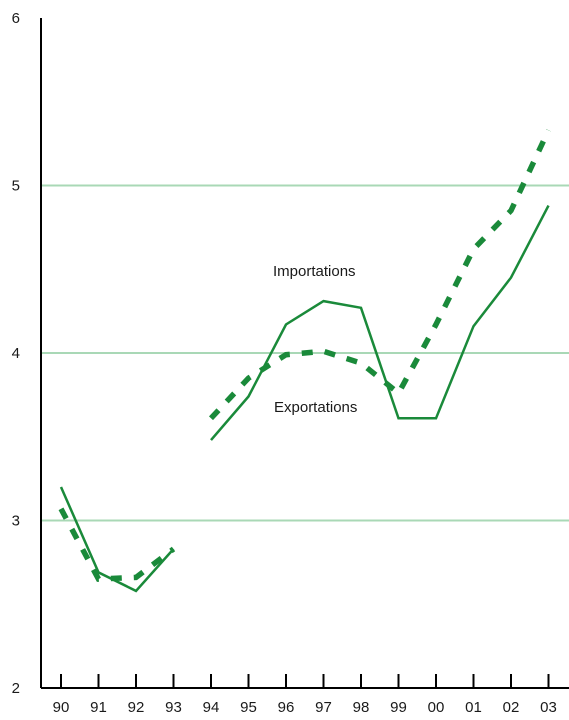 The height and width of the screenshot is (720, 569). What do you see at coordinates (16, 521) in the screenshot?
I see `y-tick-label: 3` at bounding box center [16, 521].